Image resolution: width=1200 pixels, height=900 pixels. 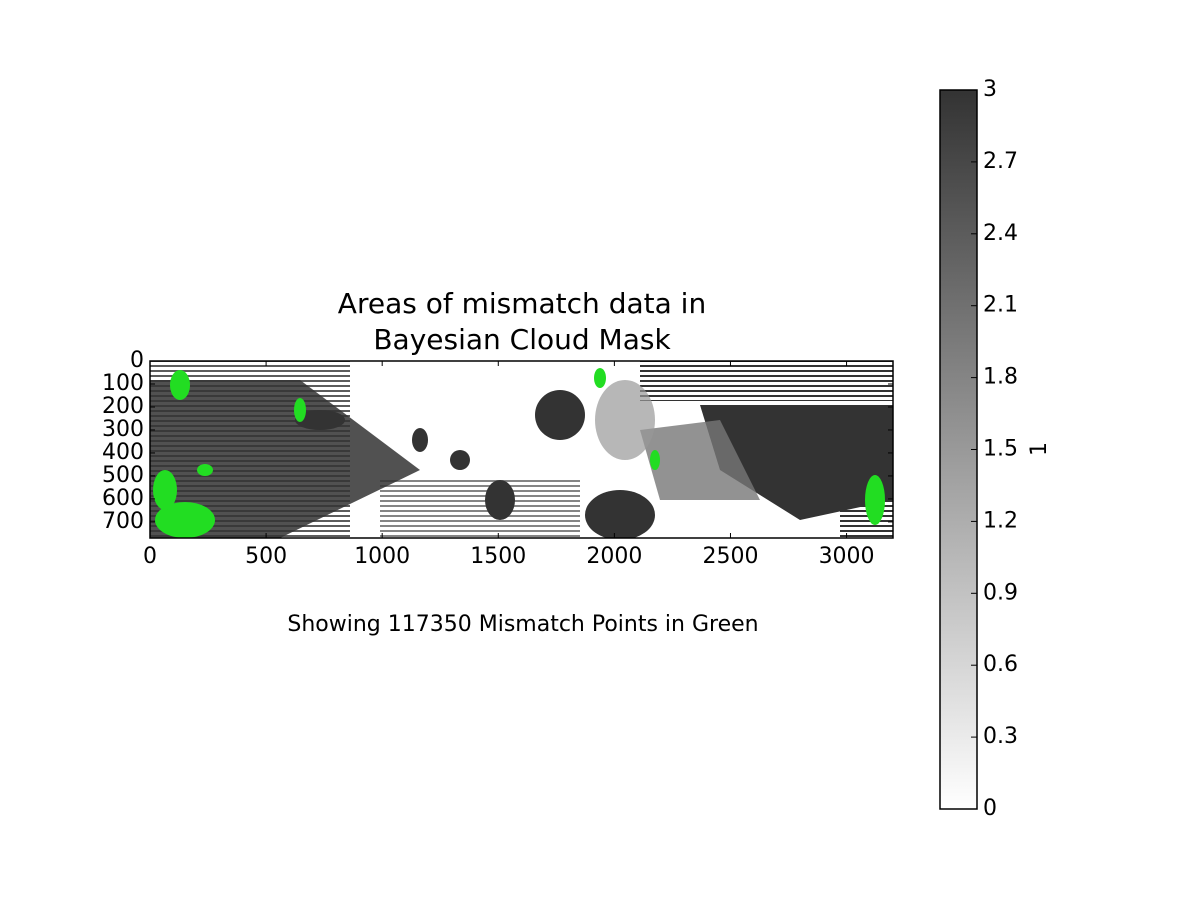 What do you see at coordinates (123, 521) in the screenshot?
I see `y-tick-label: 700` at bounding box center [123, 521].